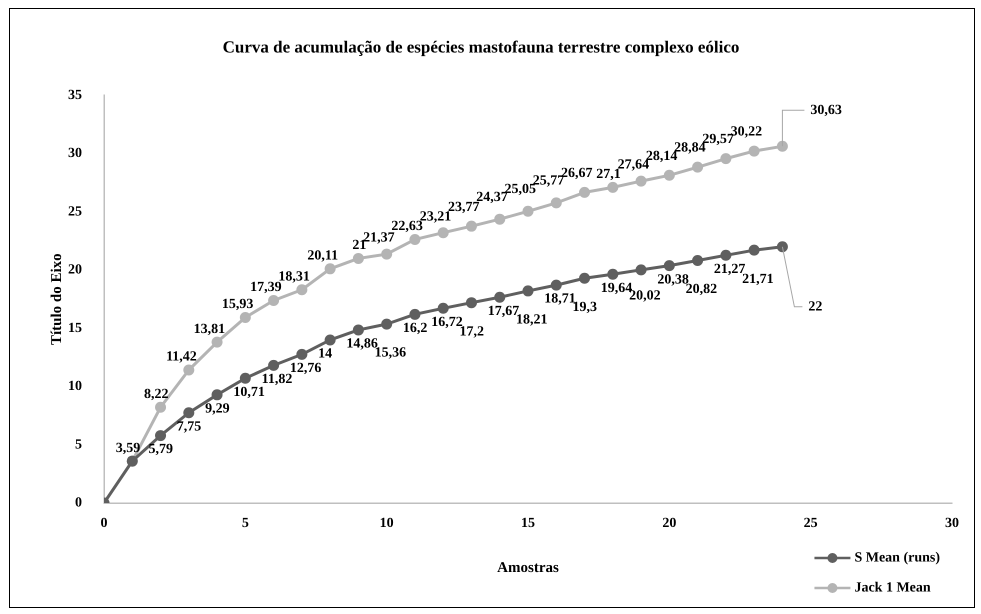 The image size is (981, 614). What do you see at coordinates (104, 524) in the screenshot?
I see `x-tick-label: 0` at bounding box center [104, 524].